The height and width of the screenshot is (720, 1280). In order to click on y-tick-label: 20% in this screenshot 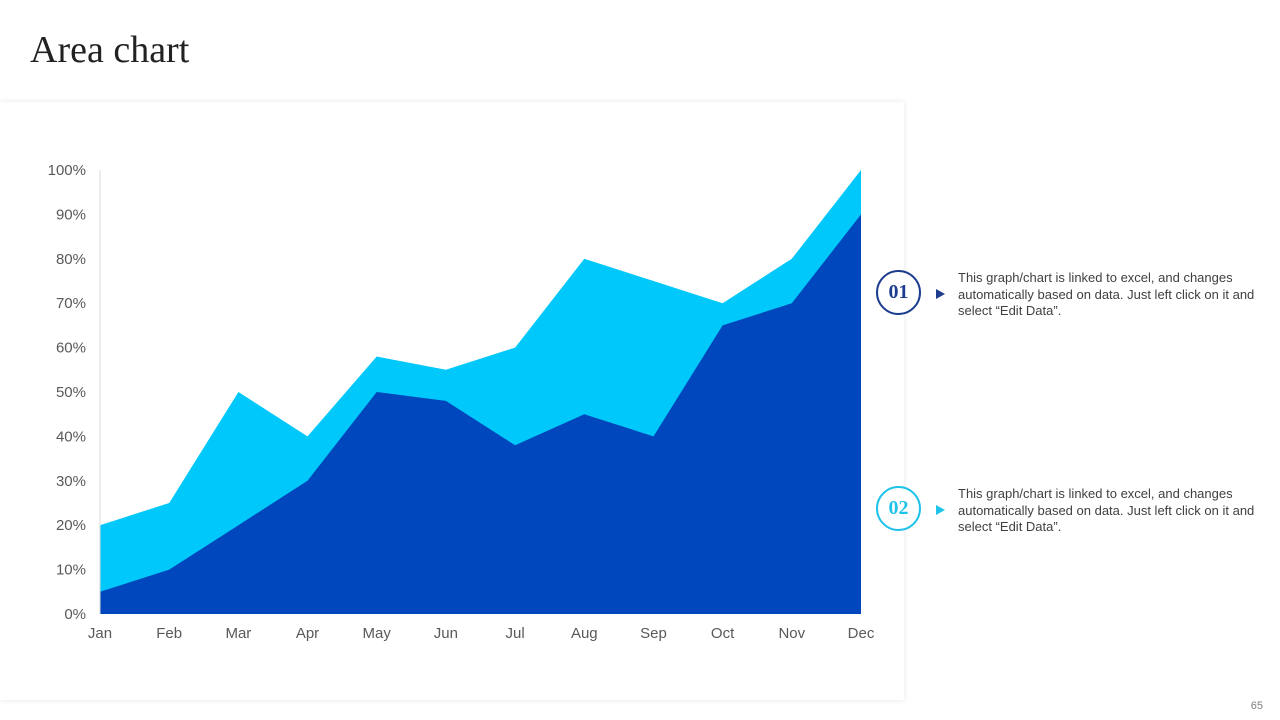, I will do `click(71, 525)`.